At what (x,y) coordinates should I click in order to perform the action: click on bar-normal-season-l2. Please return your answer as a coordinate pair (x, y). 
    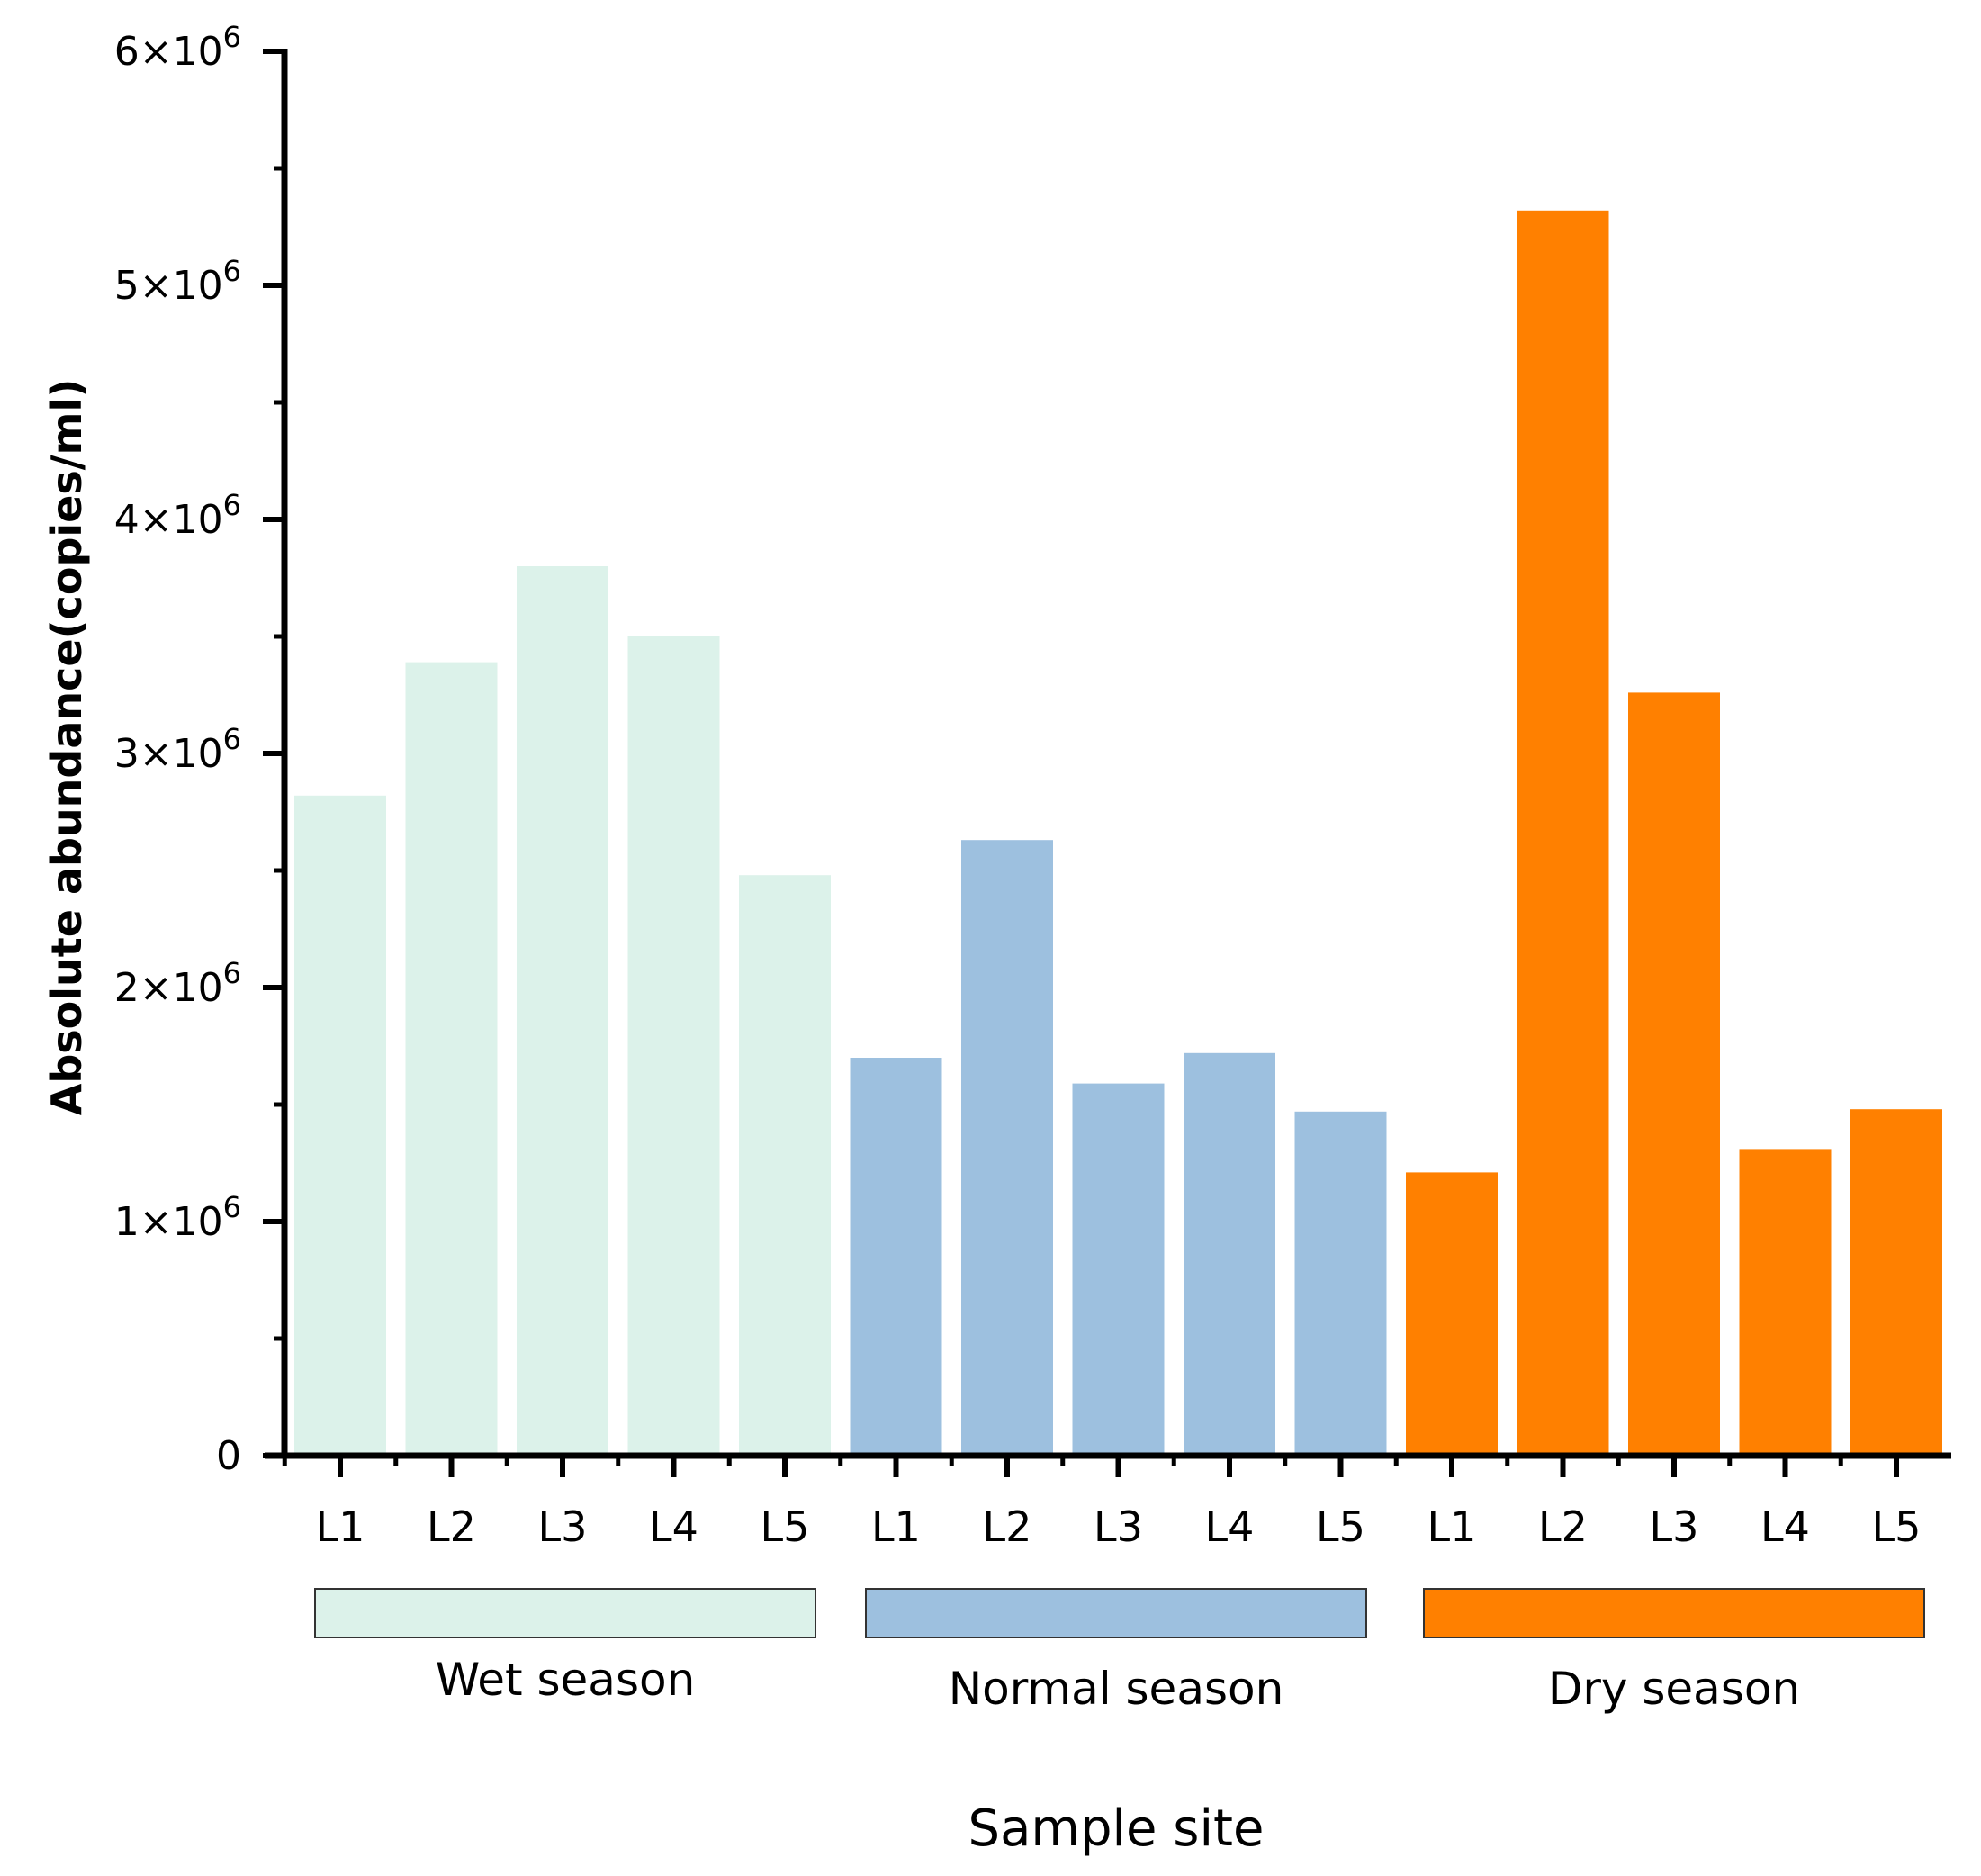
    Looking at the image, I should click on (1007, 1148).